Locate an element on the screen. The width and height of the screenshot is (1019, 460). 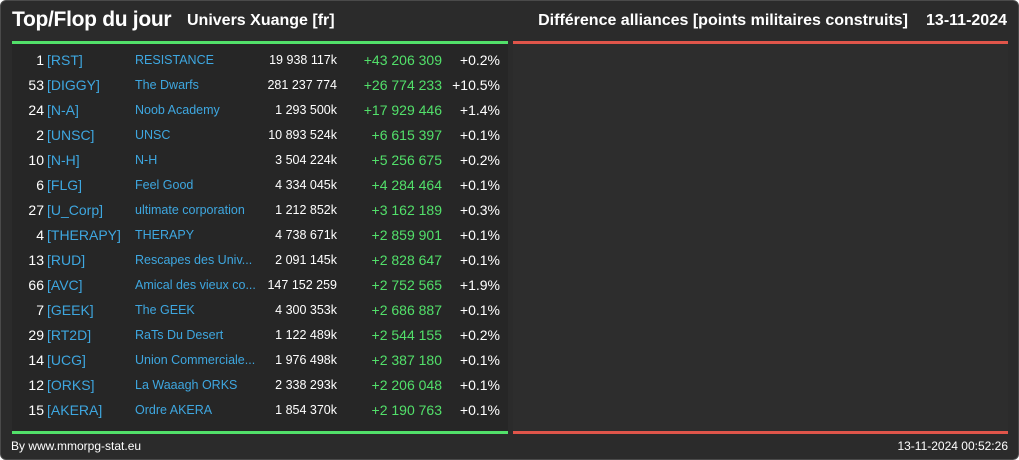
alliance-name-link: UNSC is located at coordinates (153, 135).